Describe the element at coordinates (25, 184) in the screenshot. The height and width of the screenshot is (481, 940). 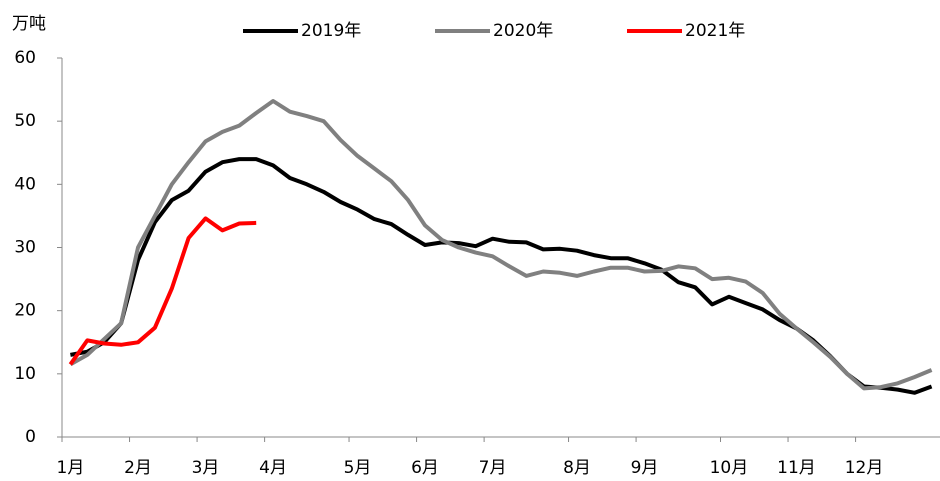
I see `y-tick-label: 40` at that location.